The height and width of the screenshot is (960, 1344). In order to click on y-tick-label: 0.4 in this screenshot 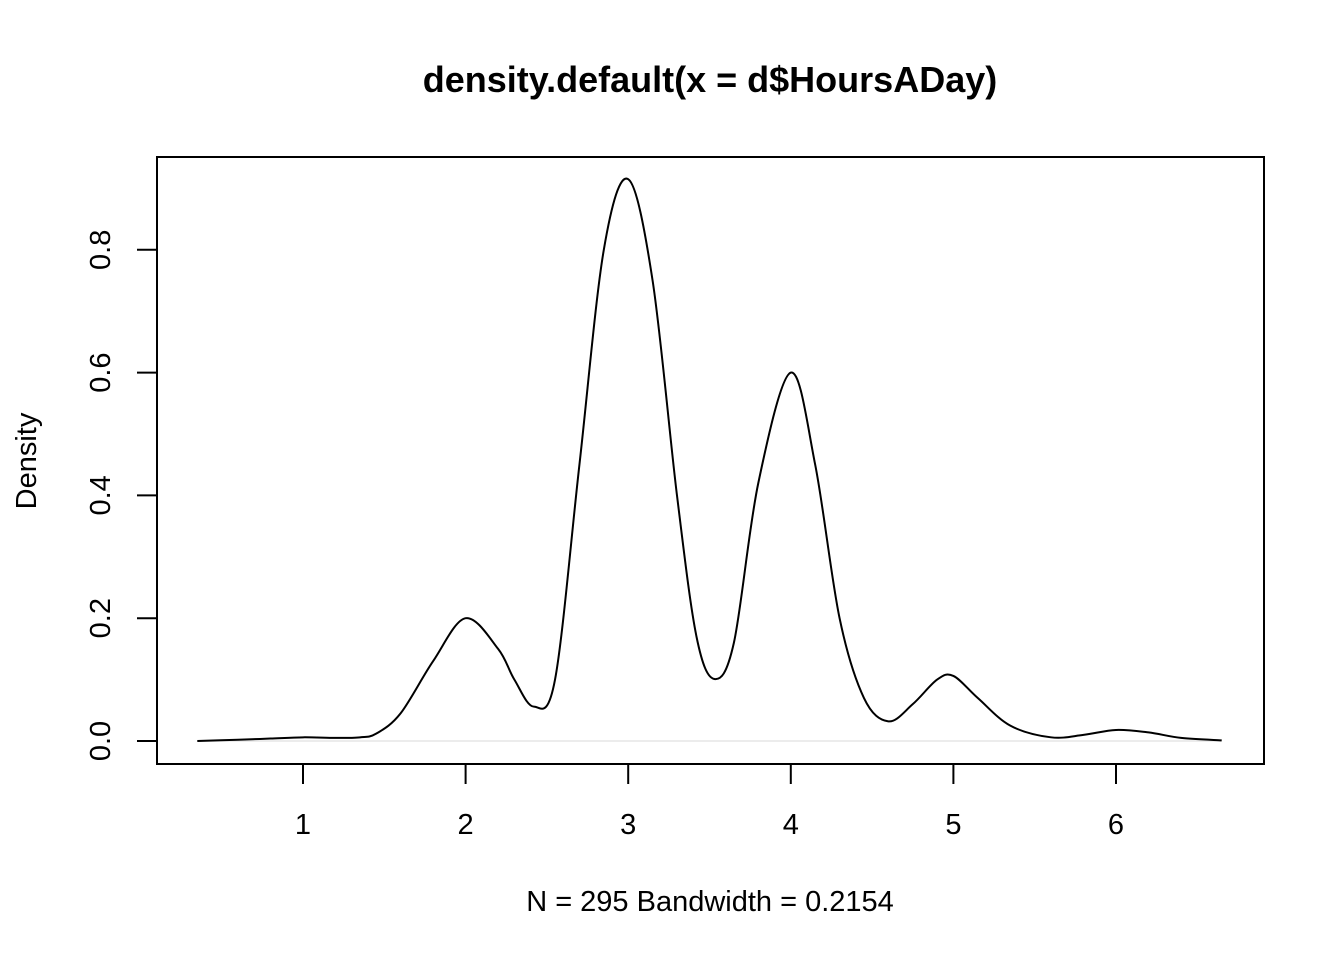, I will do `click(101, 495)`.